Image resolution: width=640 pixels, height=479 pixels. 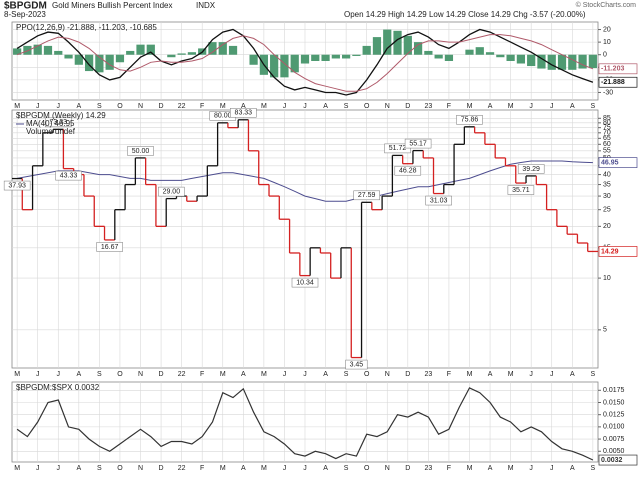 What do you see at coordinates (607, 144) in the screenshot?
I see `y-tick-label: 60` at bounding box center [607, 144].